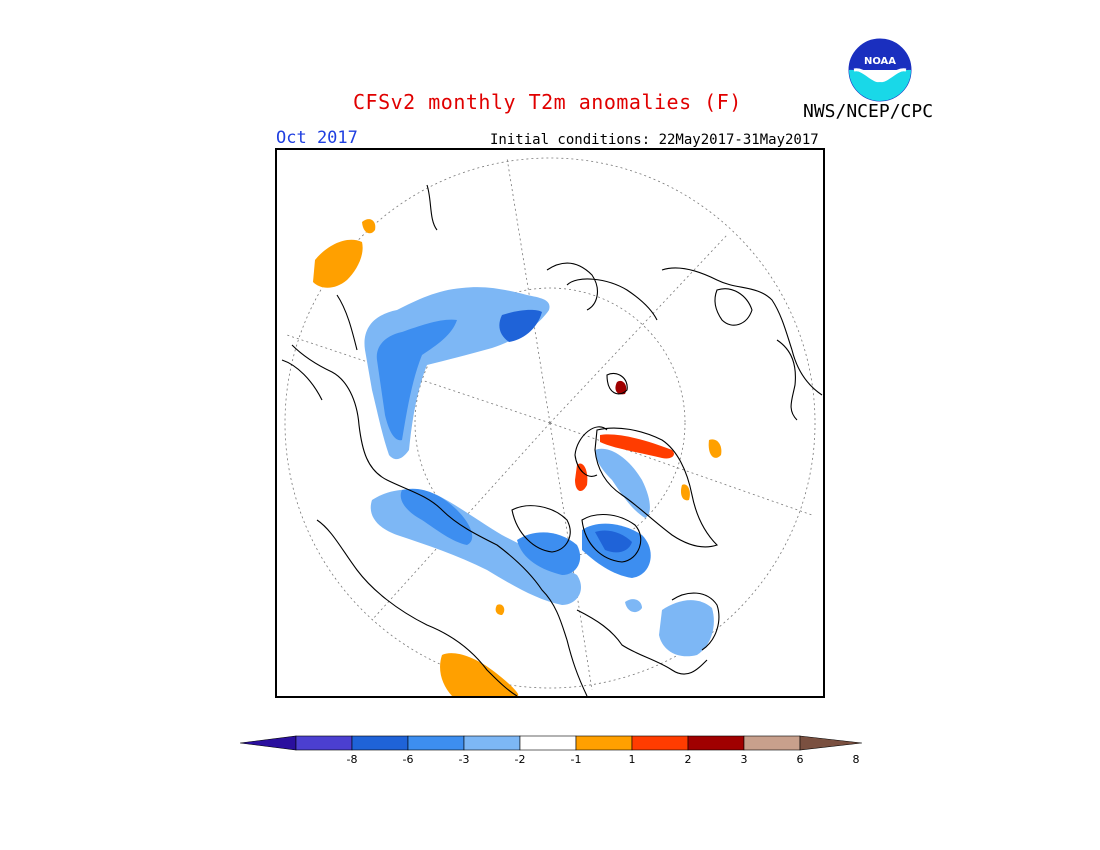 The image size is (1100, 850). I want to click on colorbar-label: 1, so click(632, 759).